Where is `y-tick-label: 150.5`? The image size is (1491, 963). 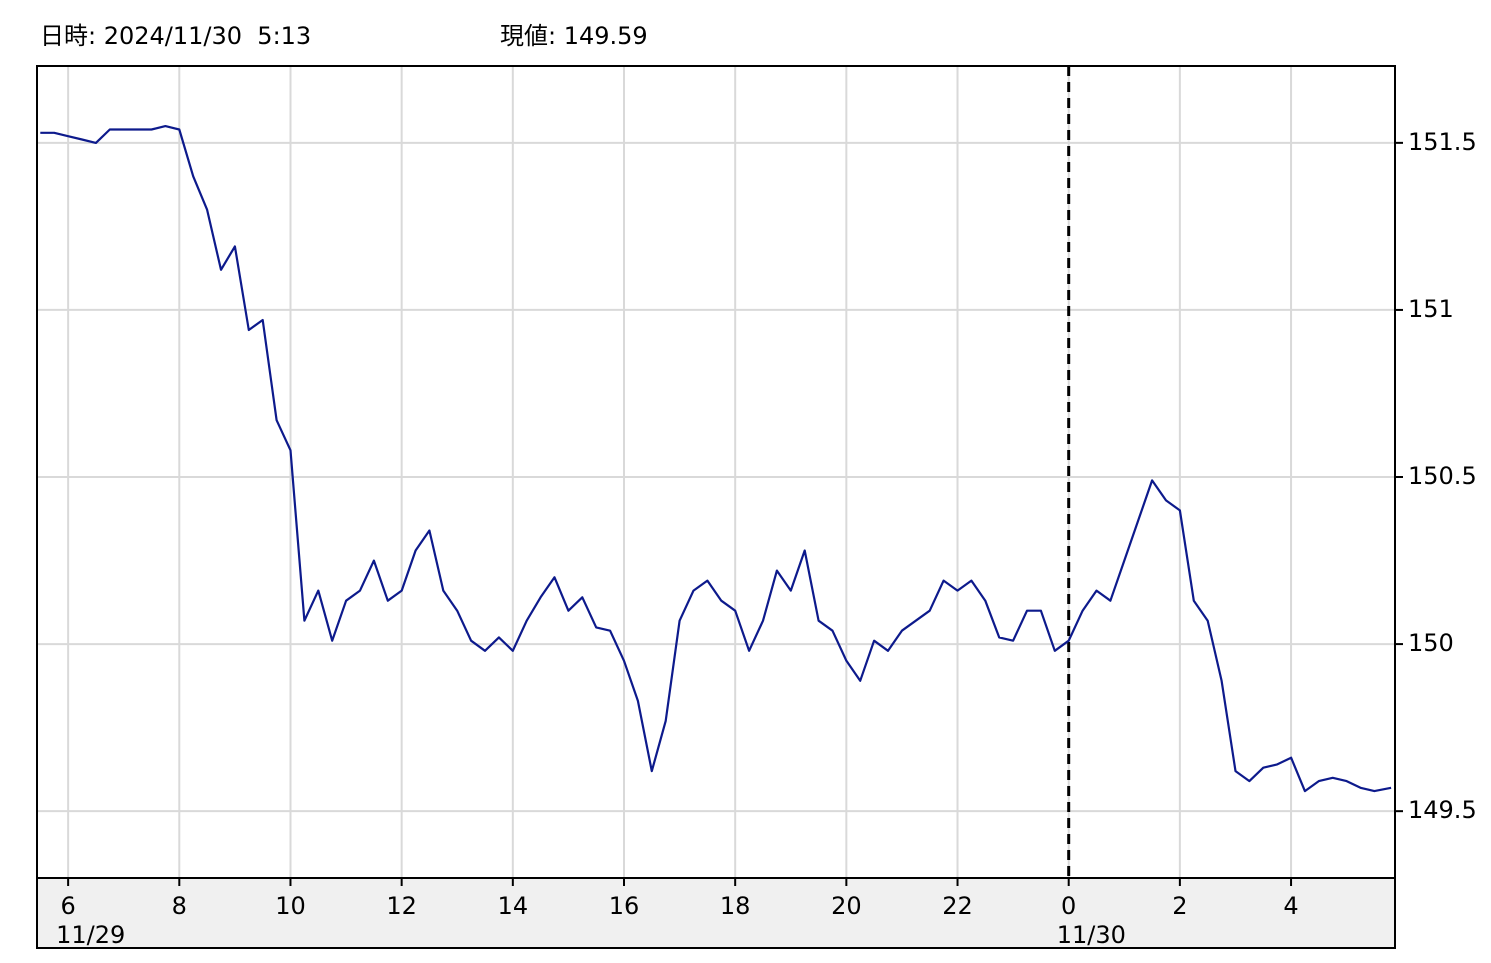
y-tick-label: 150.5 is located at coordinates (1442, 476).